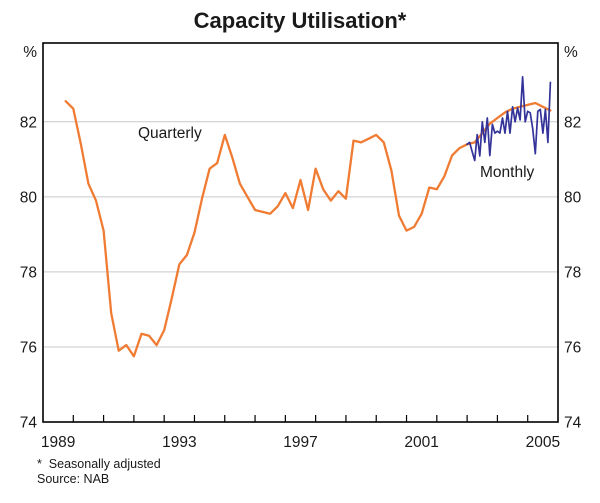 This screenshot has height=503, width=600. I want to click on quarterly-series-label: Quarterly, so click(170, 133).